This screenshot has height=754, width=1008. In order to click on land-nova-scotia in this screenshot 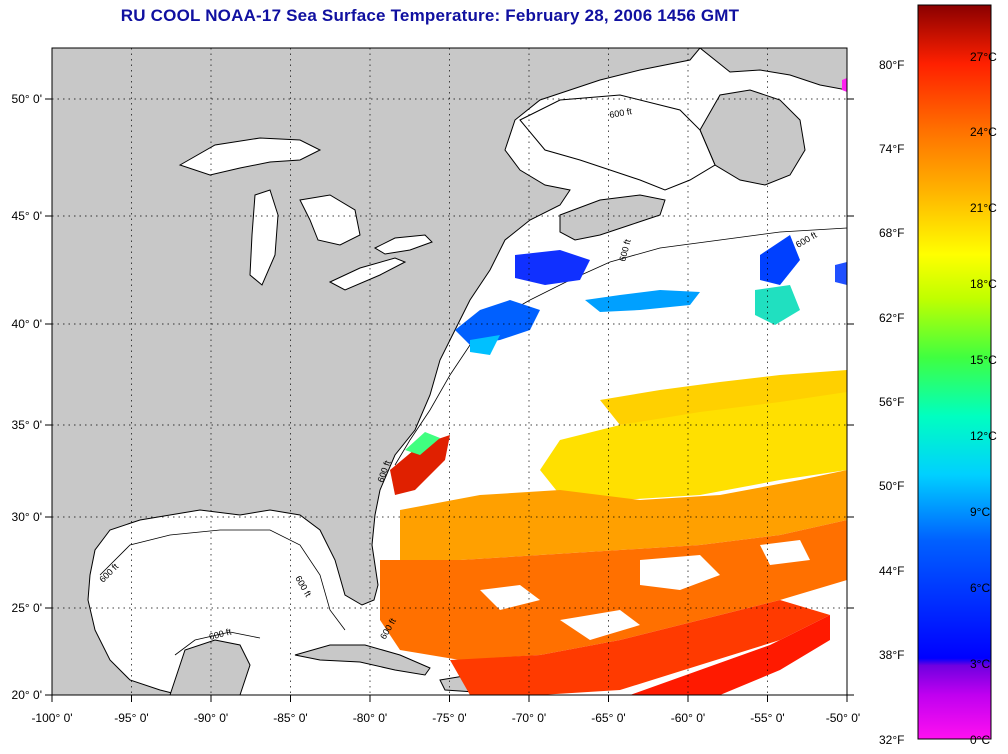, I will do `click(612, 217)`.